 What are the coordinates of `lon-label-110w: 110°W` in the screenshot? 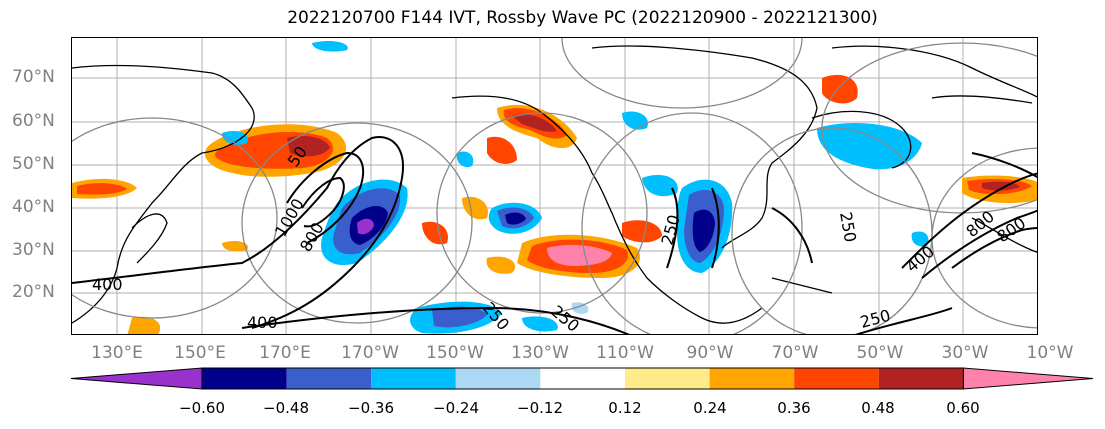 It's located at (625, 353).